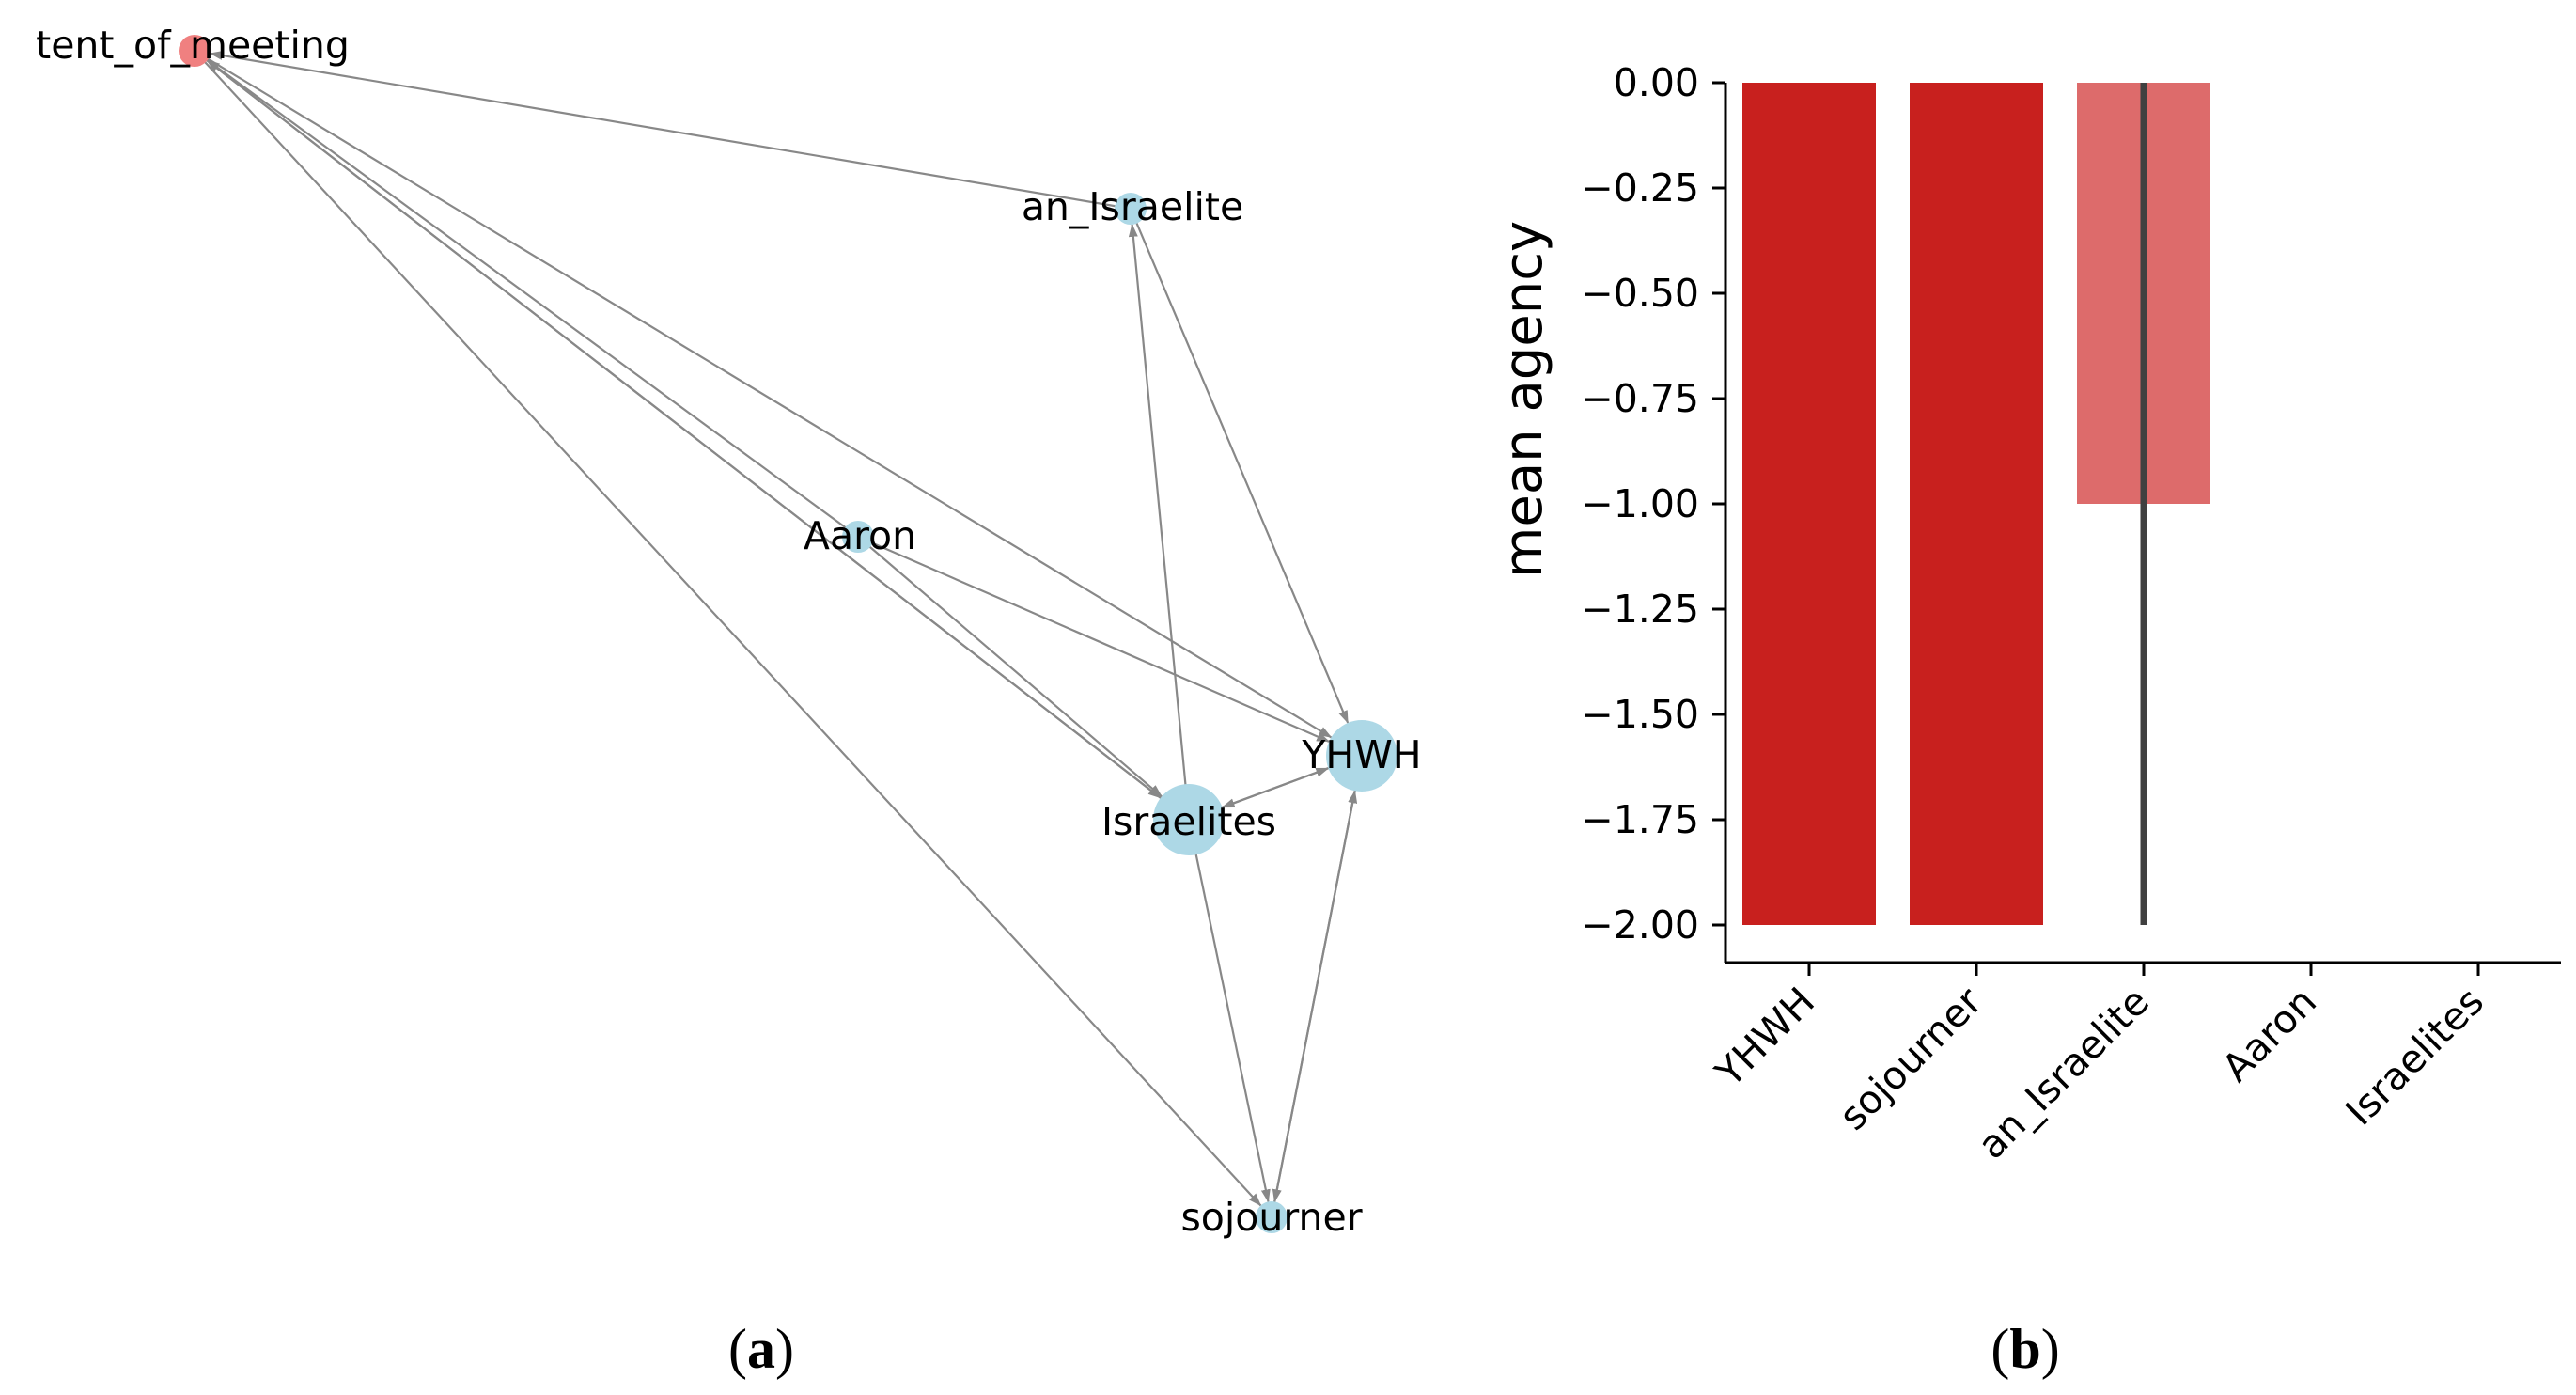 The width and height of the screenshot is (2576, 1395). I want to click on node-label-an_Israelite: an_Israelite, so click(1132, 206).